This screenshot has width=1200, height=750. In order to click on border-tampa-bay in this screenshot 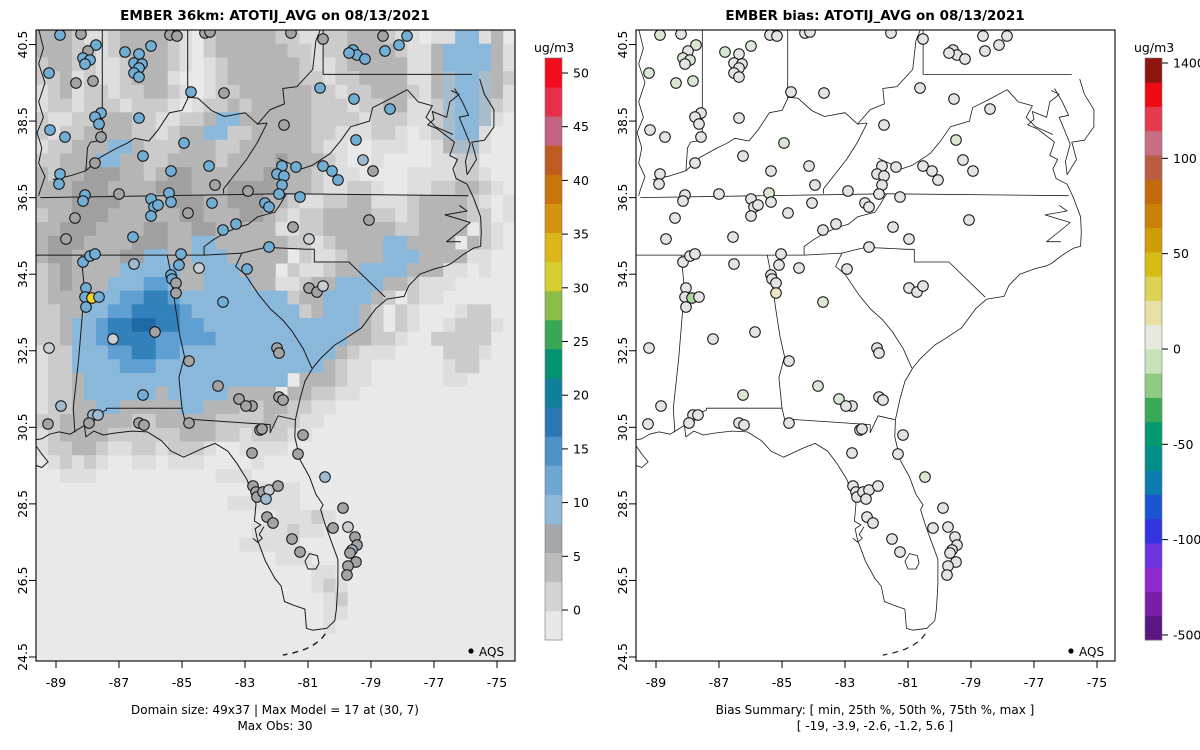, I will do `click(858, 534)`.